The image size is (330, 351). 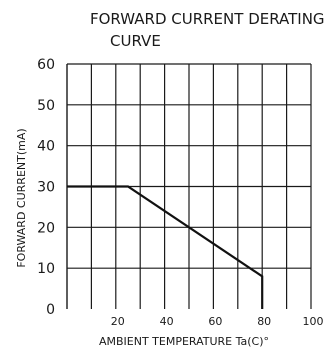 I want to click on y-tick-label: 30, so click(x=46, y=188).